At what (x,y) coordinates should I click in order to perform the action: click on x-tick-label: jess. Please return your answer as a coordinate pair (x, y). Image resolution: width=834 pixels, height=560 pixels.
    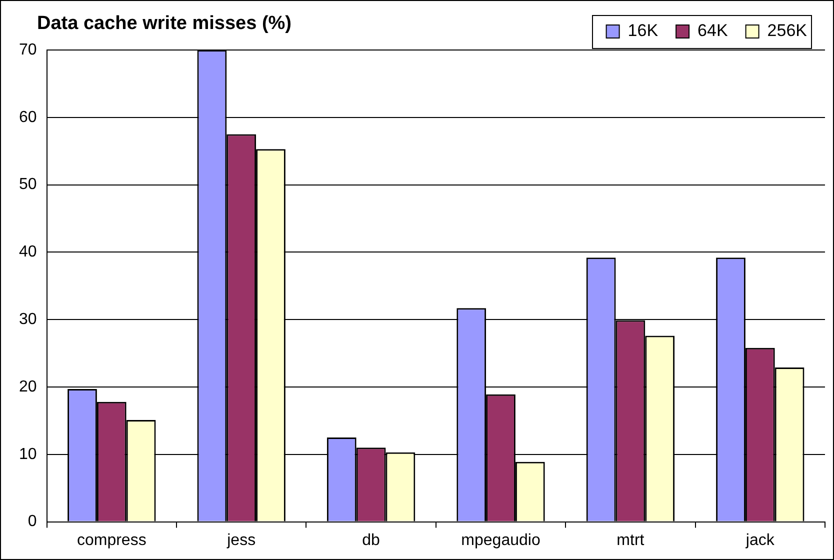
    Looking at the image, I should click on (241, 540).